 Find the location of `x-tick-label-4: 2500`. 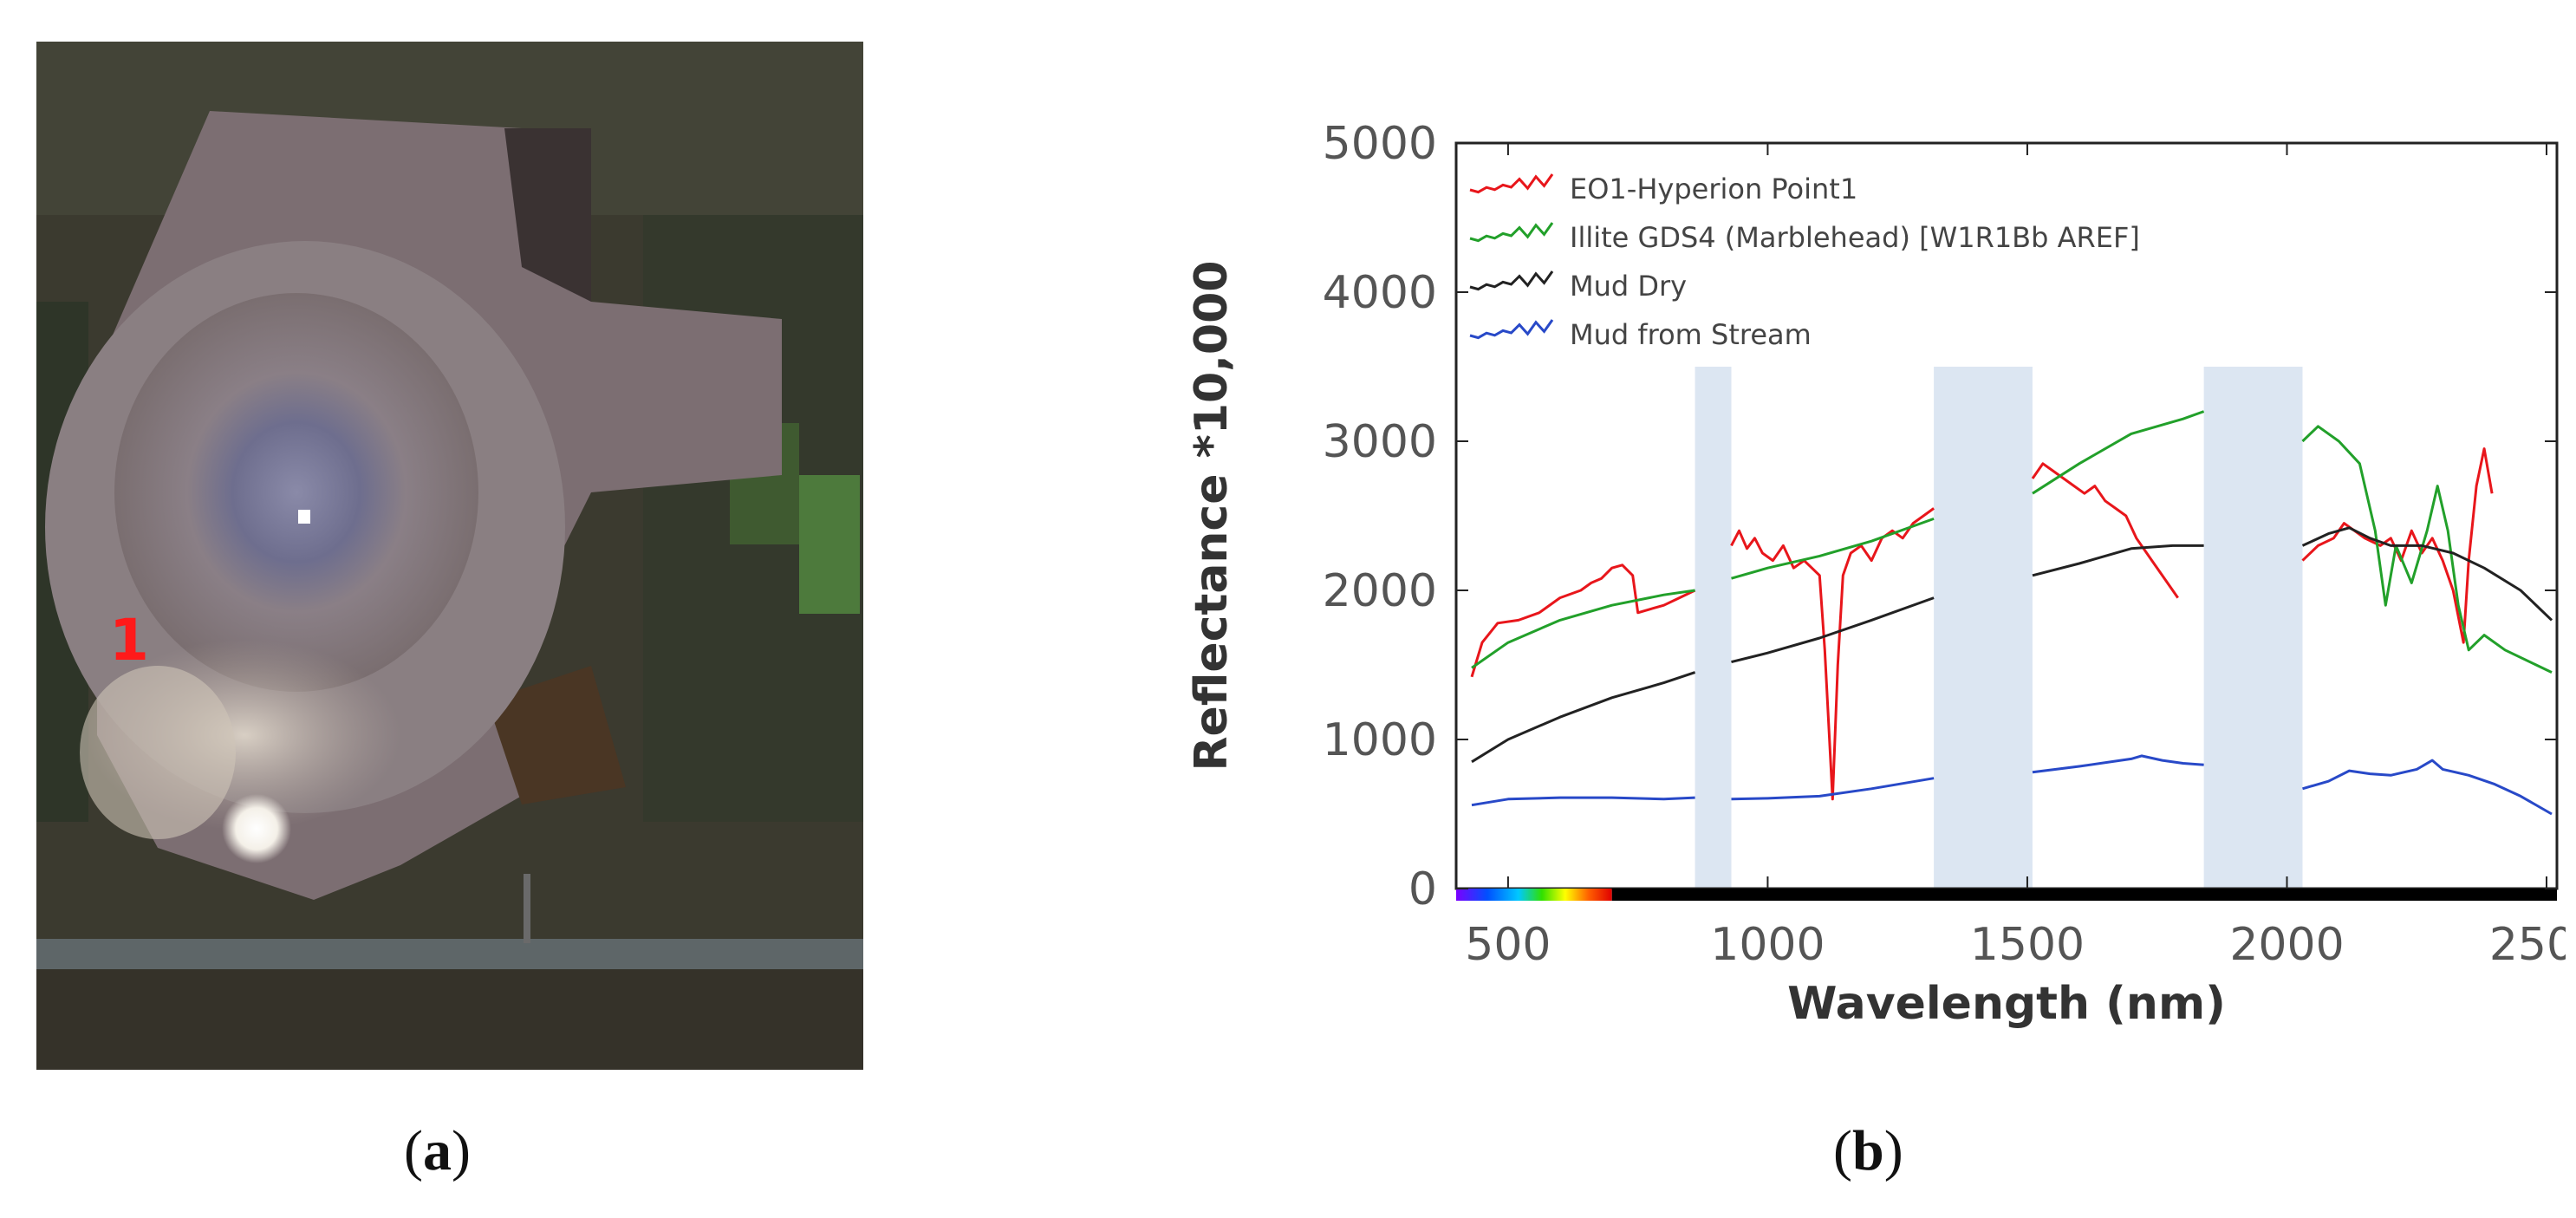

x-tick-label-4: 2500 is located at coordinates (2527, 945).